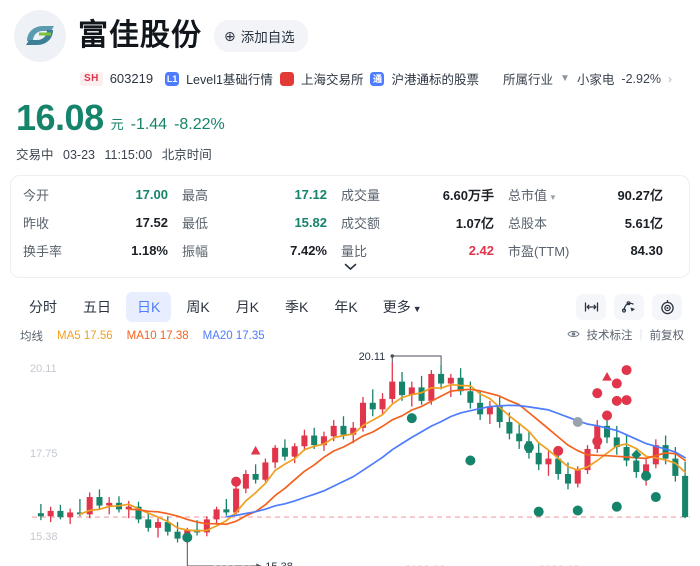 The height and width of the screenshot is (566, 700). Describe the element at coordinates (609, 336) in the screenshot. I see `tech-annotation-label: 技术标注` at that location.